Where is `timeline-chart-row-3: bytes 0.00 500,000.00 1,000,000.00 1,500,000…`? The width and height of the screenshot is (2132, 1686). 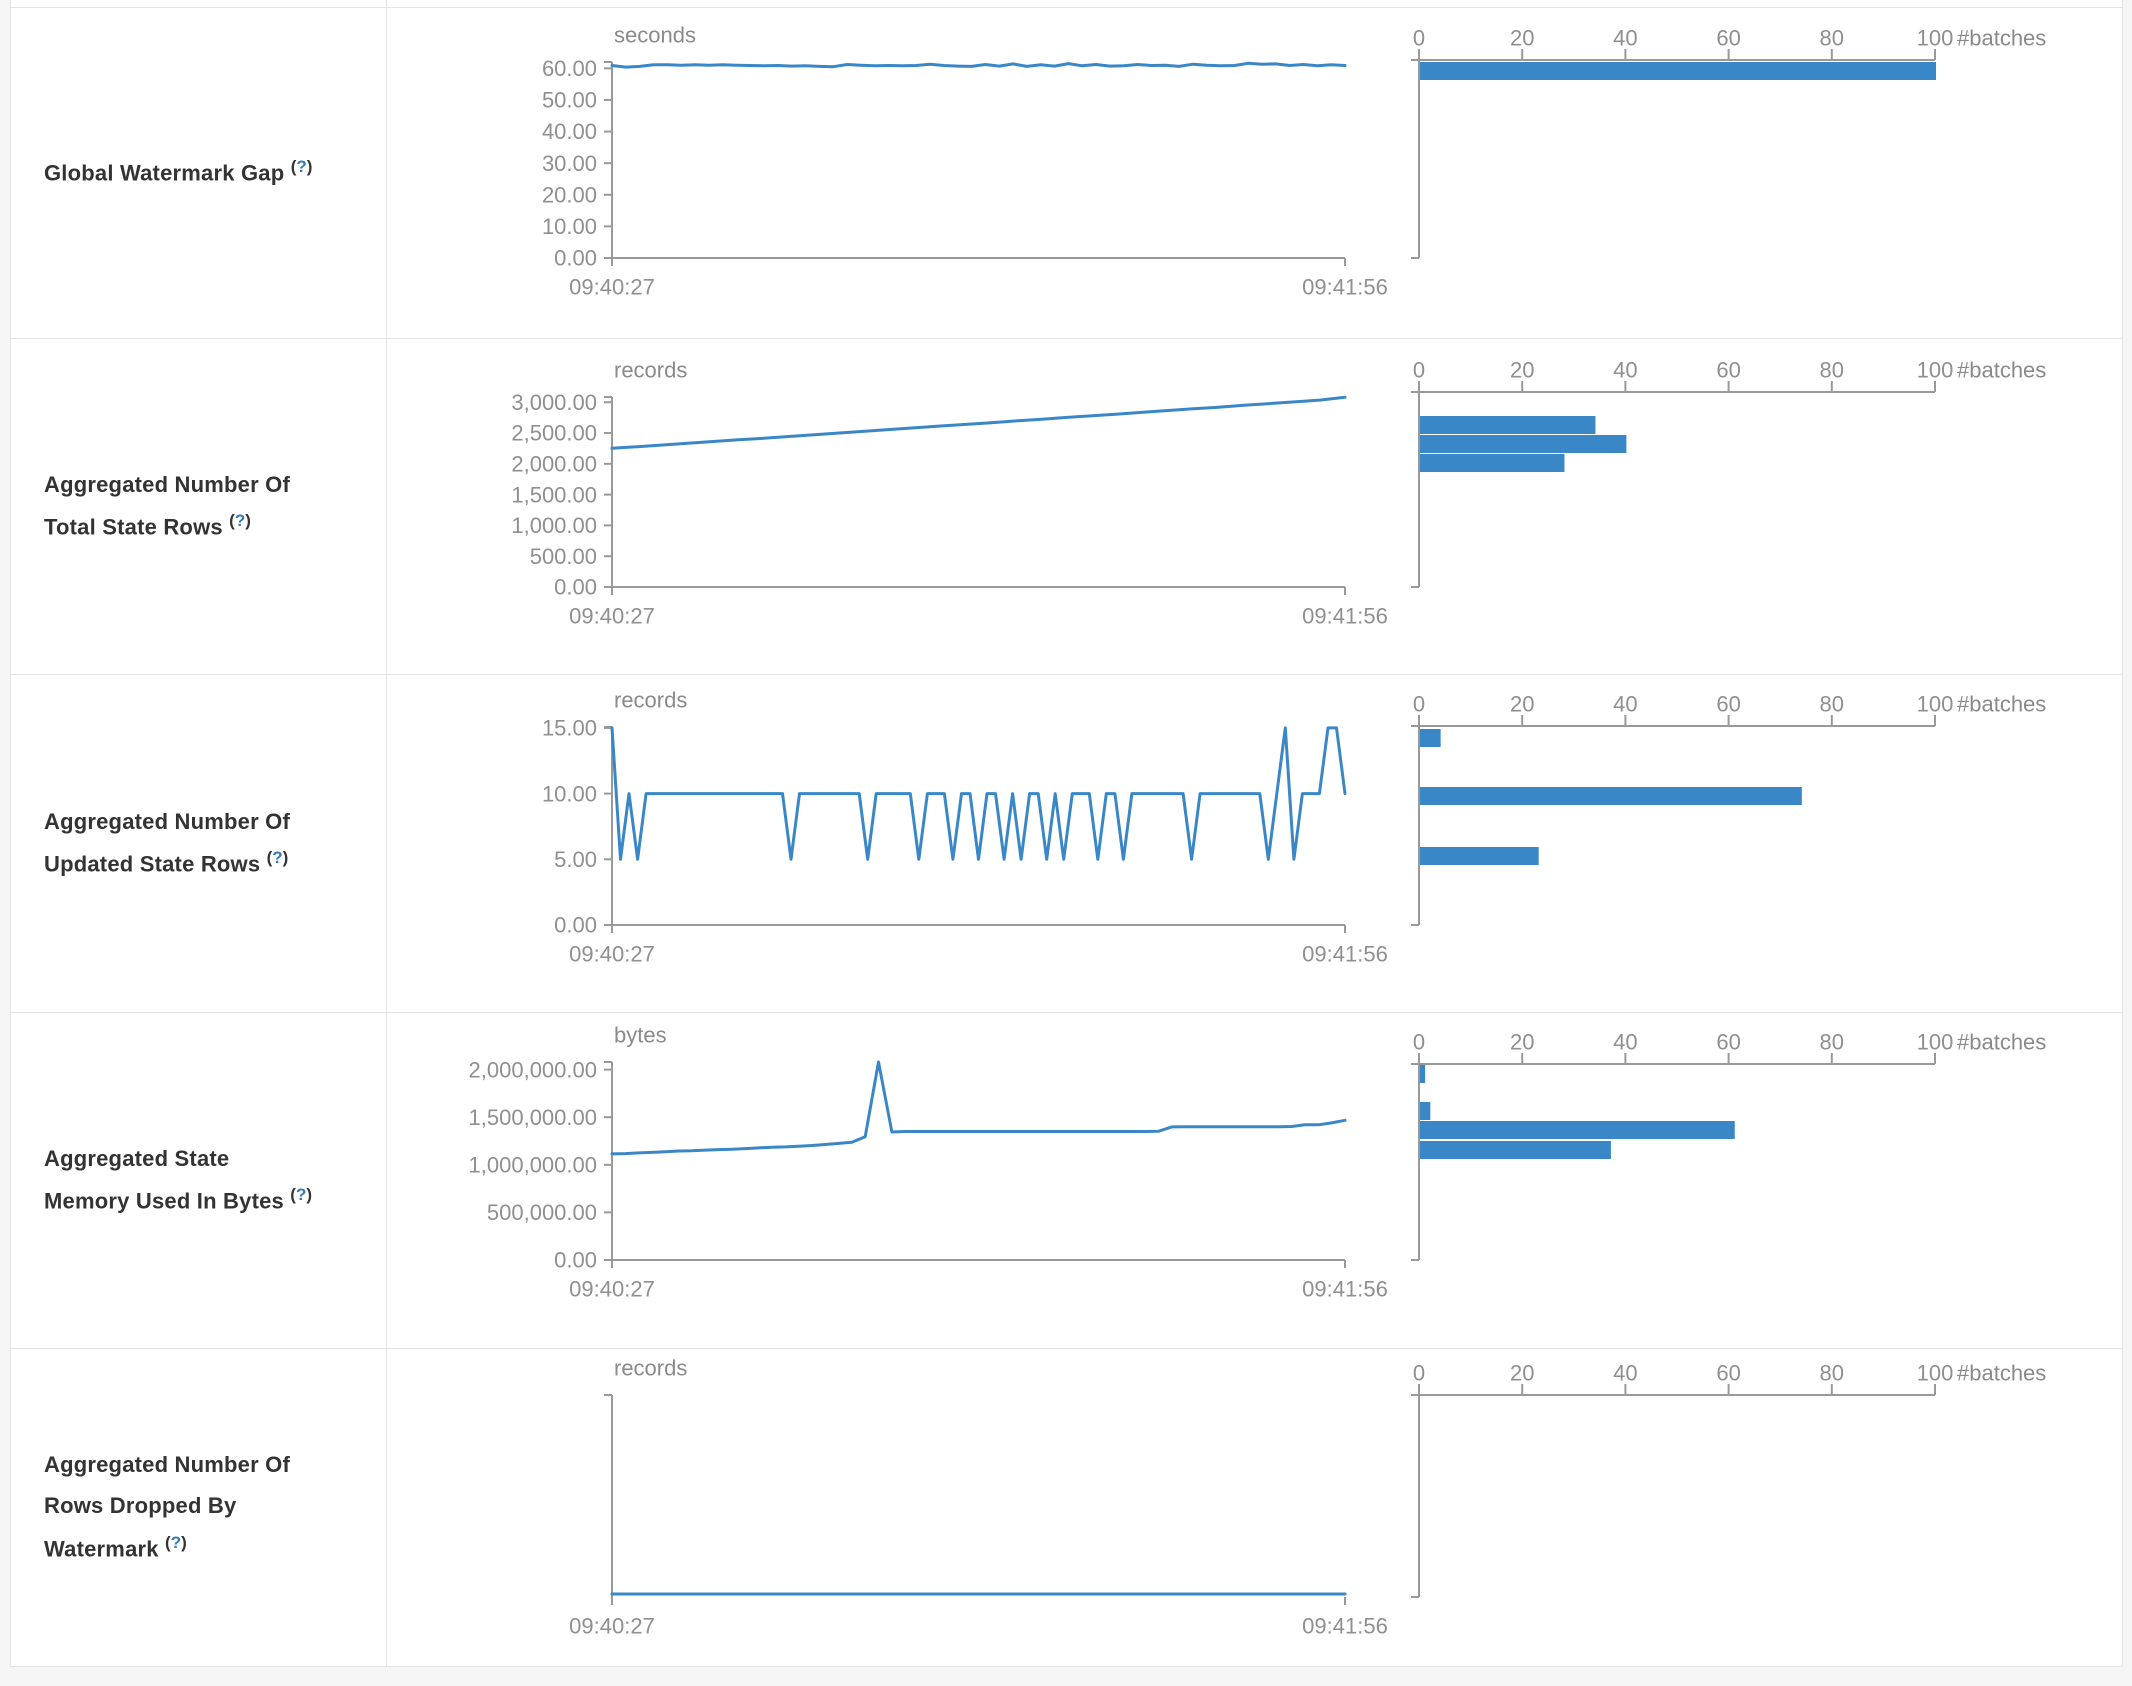
timeline-chart-row-3: bytes 0.00 500,000.00 1,000,000.00 1,500,000… is located at coordinates (928, 1162).